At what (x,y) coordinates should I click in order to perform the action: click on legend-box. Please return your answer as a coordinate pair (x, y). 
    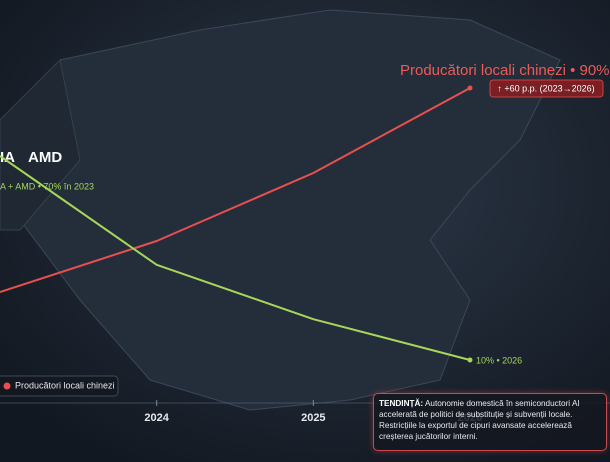
    Looking at the image, I should click on (59, 386).